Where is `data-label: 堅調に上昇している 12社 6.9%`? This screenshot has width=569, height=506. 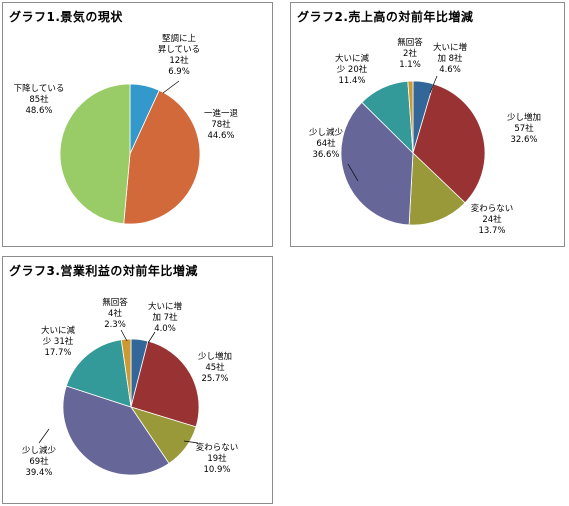
data-label: 堅調に上昇している 12社 6.9% is located at coordinates (179, 55).